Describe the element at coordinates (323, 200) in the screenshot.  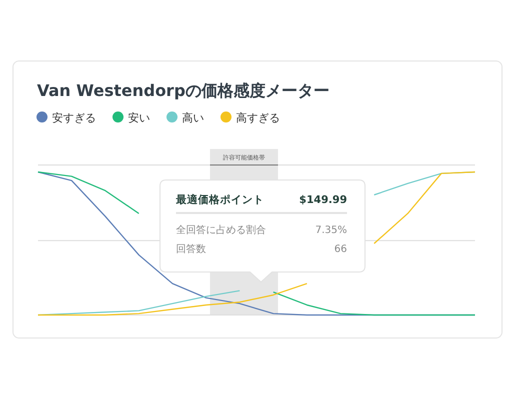
I see `annotation: $149.99` at that location.